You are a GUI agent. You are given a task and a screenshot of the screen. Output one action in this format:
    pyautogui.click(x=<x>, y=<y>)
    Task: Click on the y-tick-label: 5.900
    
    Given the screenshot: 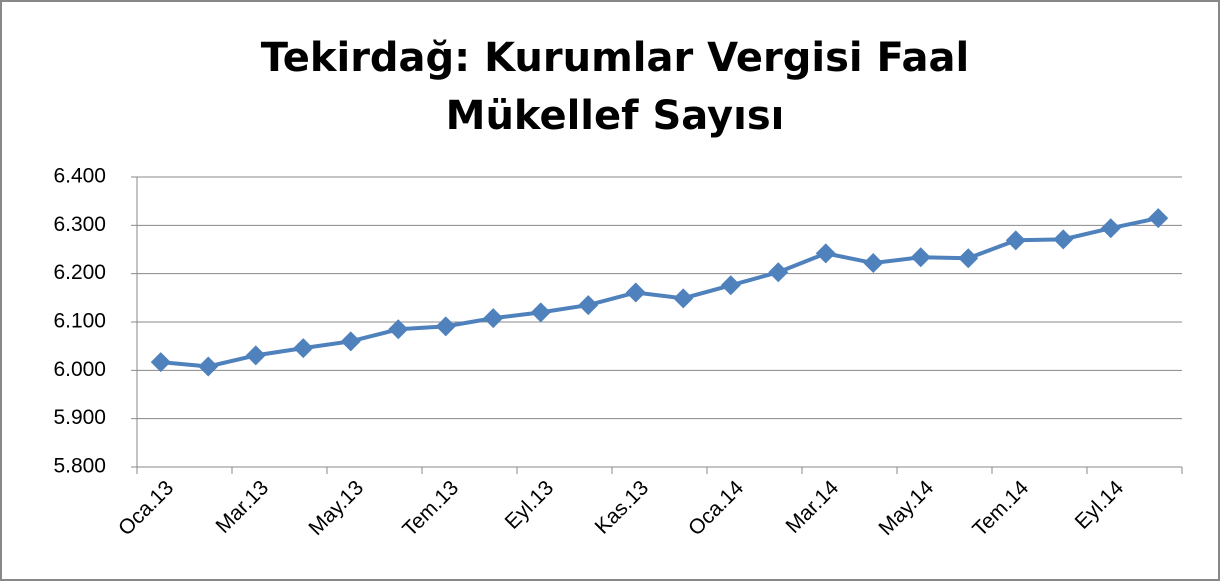 What is the action you would take?
    pyautogui.click(x=79, y=417)
    